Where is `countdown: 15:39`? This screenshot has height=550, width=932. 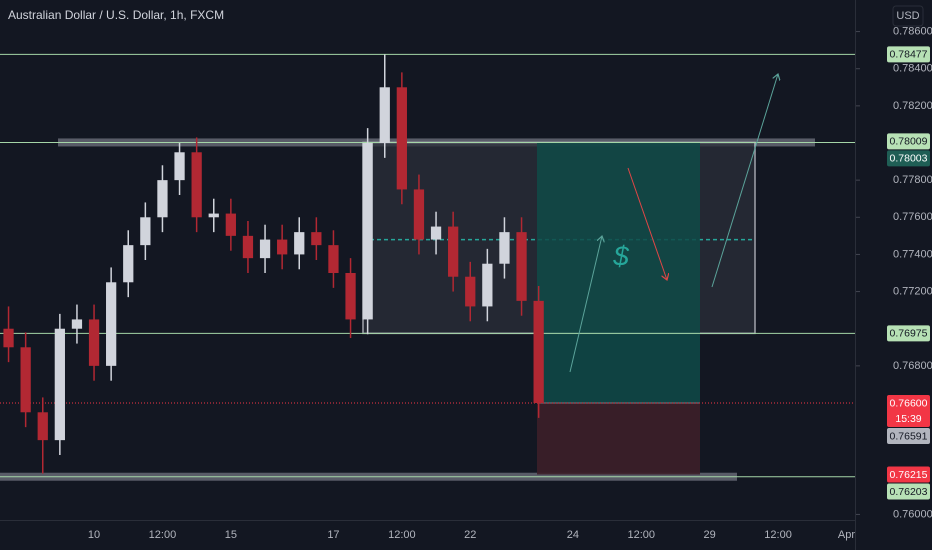 countdown: 15:39 is located at coordinates (908, 419).